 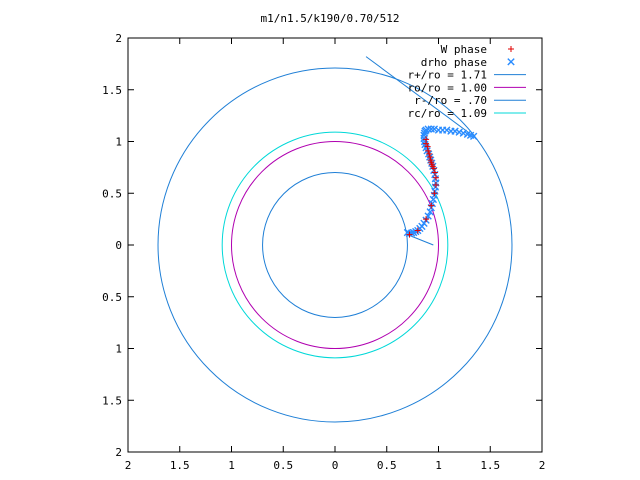 What do you see at coordinates (511, 62) in the screenshot?
I see `legend-marker-x` at bounding box center [511, 62].